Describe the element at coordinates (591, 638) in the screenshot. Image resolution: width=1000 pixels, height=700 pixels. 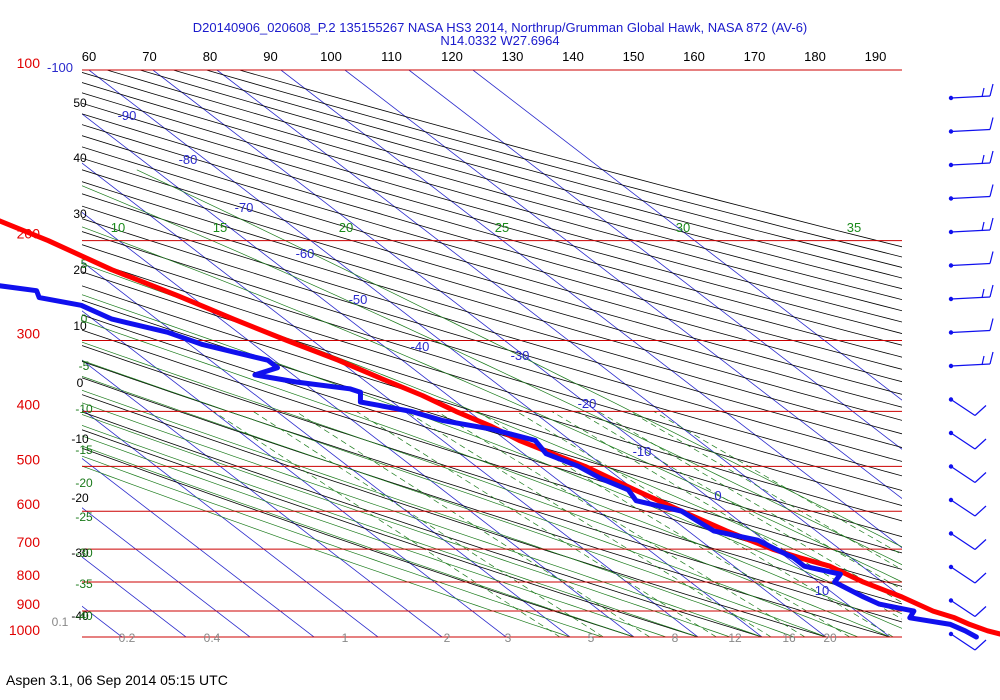
I see `mixing-ratio-bottom-label: 5` at that location.